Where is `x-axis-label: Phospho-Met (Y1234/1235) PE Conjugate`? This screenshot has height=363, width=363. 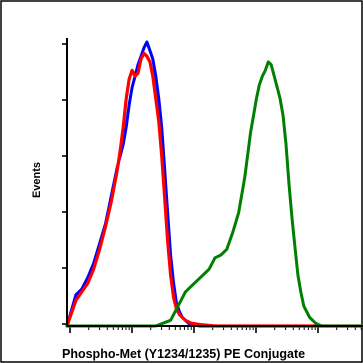
x-axis-label: Phospho-Met (Y1234/1235) PE Conjugate is located at coordinates (183, 354).